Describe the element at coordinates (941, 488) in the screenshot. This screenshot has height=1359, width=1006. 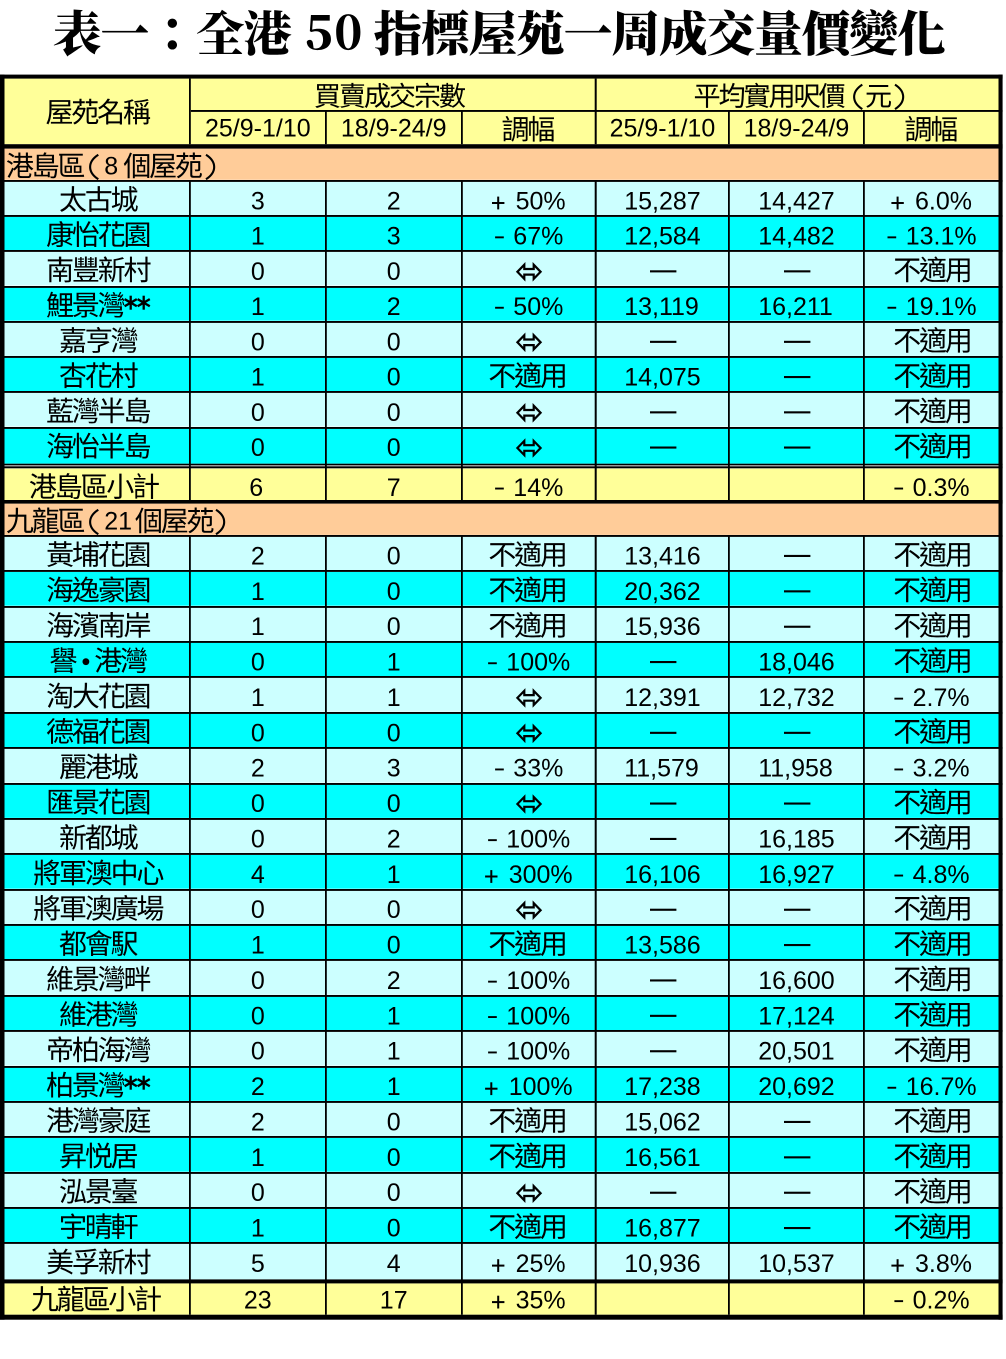
I see `svg-text: 0.3%` at that location.